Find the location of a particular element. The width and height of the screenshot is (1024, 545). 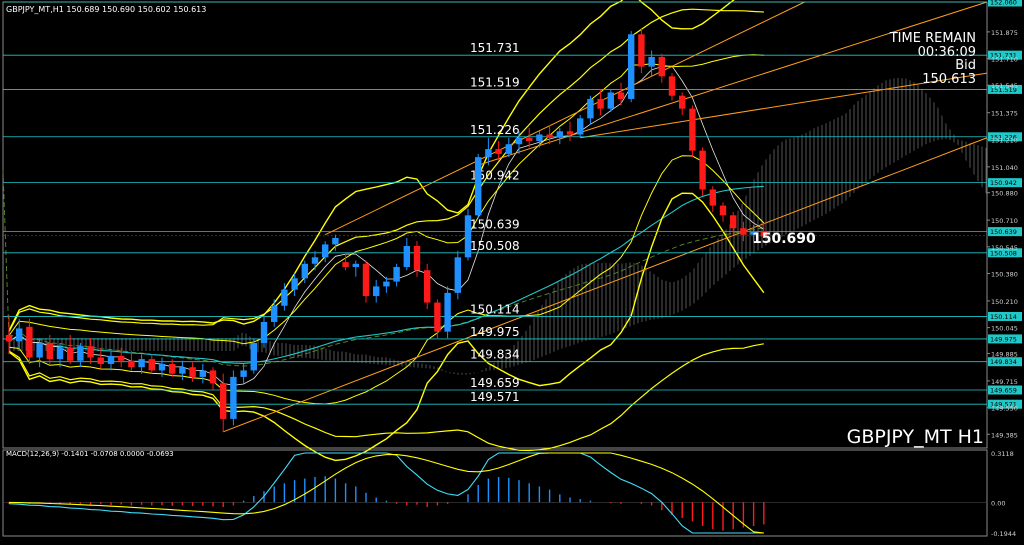

price-tick-label: 151.545 is located at coordinates (1004, 86).